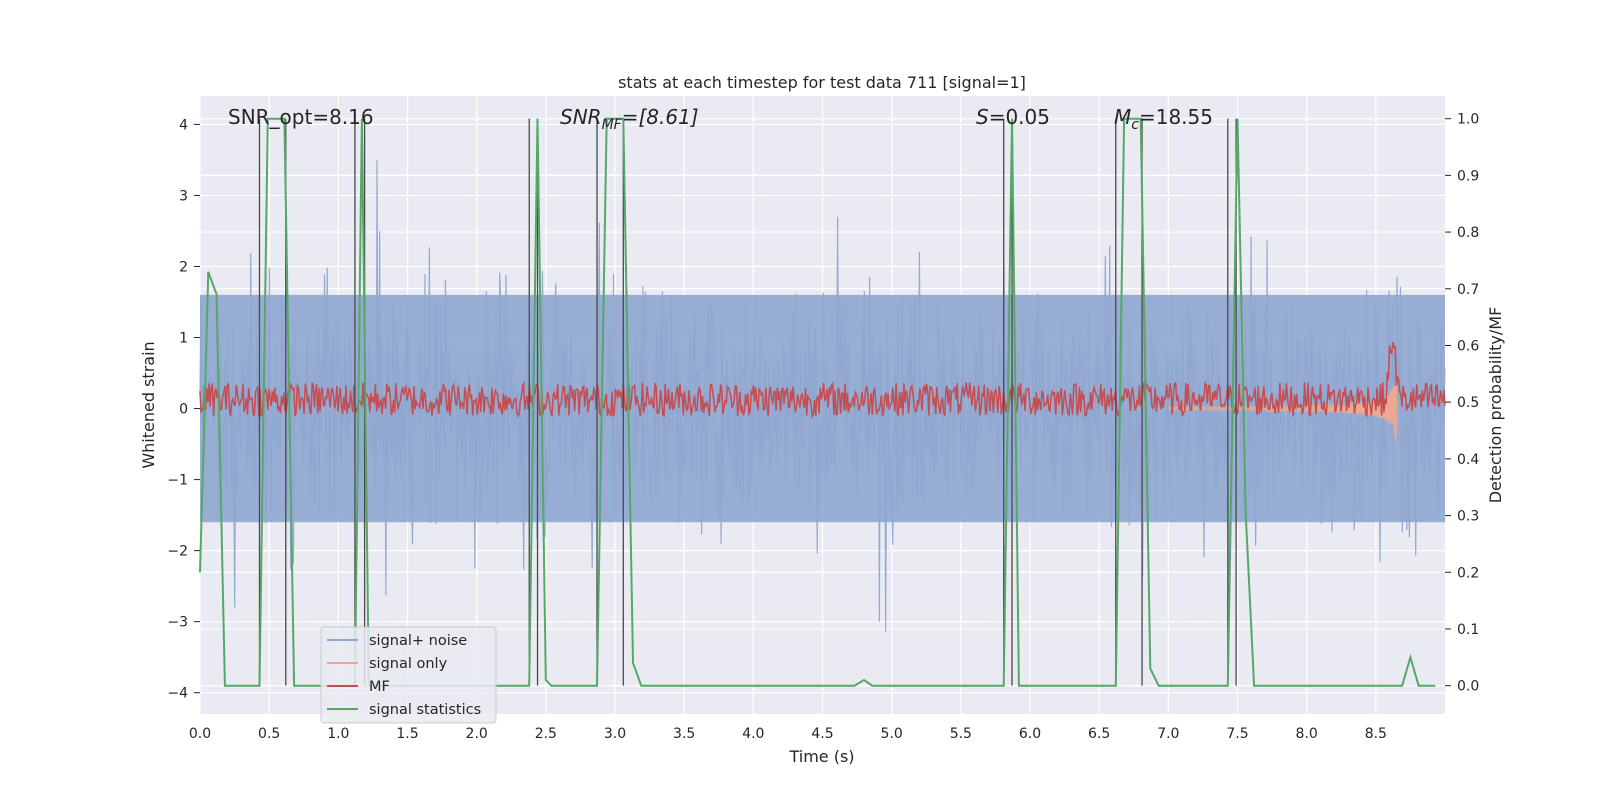  I want to click on y-tick-left-label: −2, so click(177, 552).